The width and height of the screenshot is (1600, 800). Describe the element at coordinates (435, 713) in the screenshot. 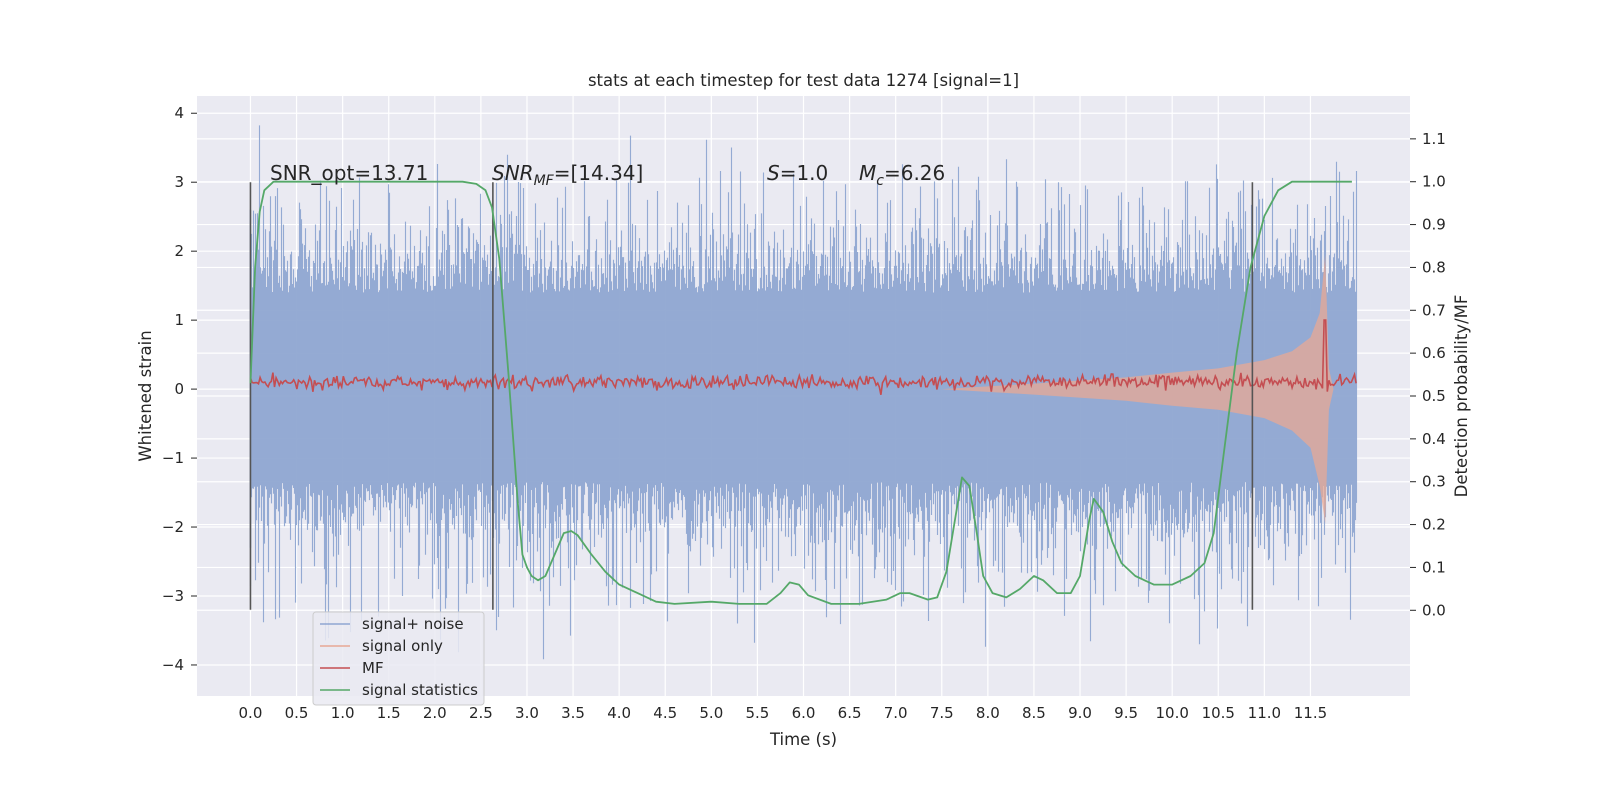

I see `x-tick-label: 2.0` at that location.